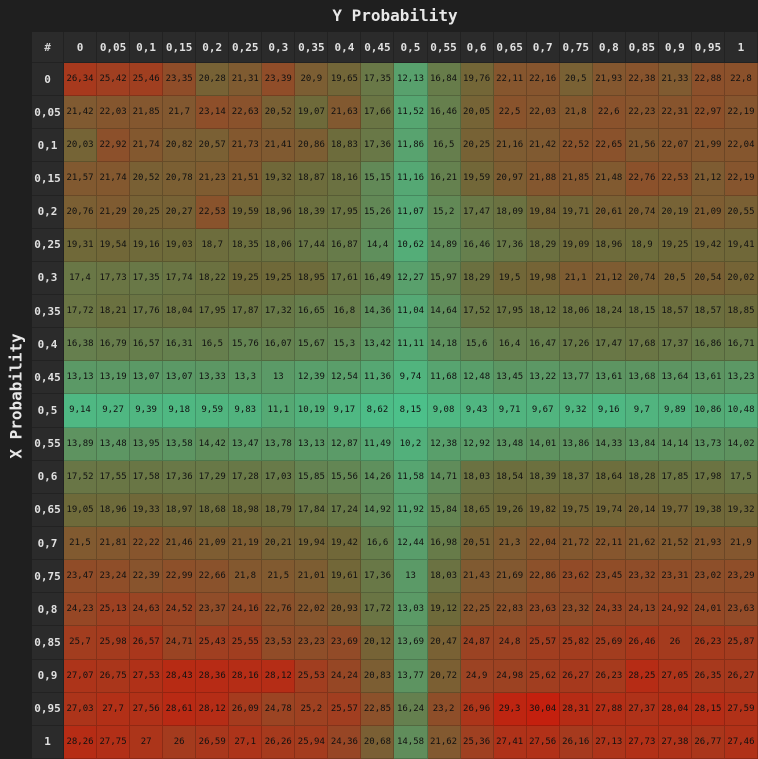 The image size is (758, 759). Describe the element at coordinates (642, 543) in the screenshot. I see `heatmap-cell: 21,62` at that location.